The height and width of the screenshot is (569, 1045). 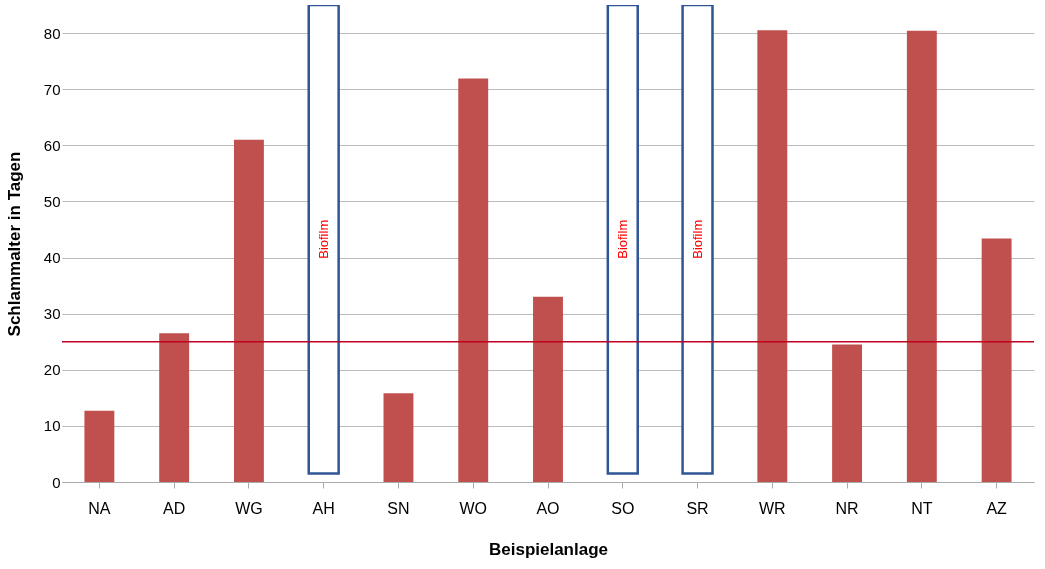 What do you see at coordinates (174, 508) in the screenshot?
I see `x-tick-label: AD` at bounding box center [174, 508].